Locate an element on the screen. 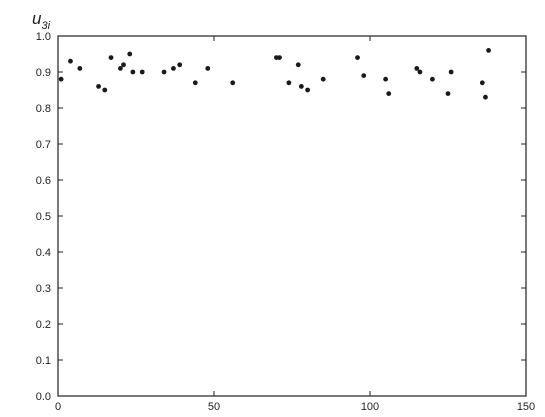  y-tick-label: 0.7 is located at coordinates (43, 145).